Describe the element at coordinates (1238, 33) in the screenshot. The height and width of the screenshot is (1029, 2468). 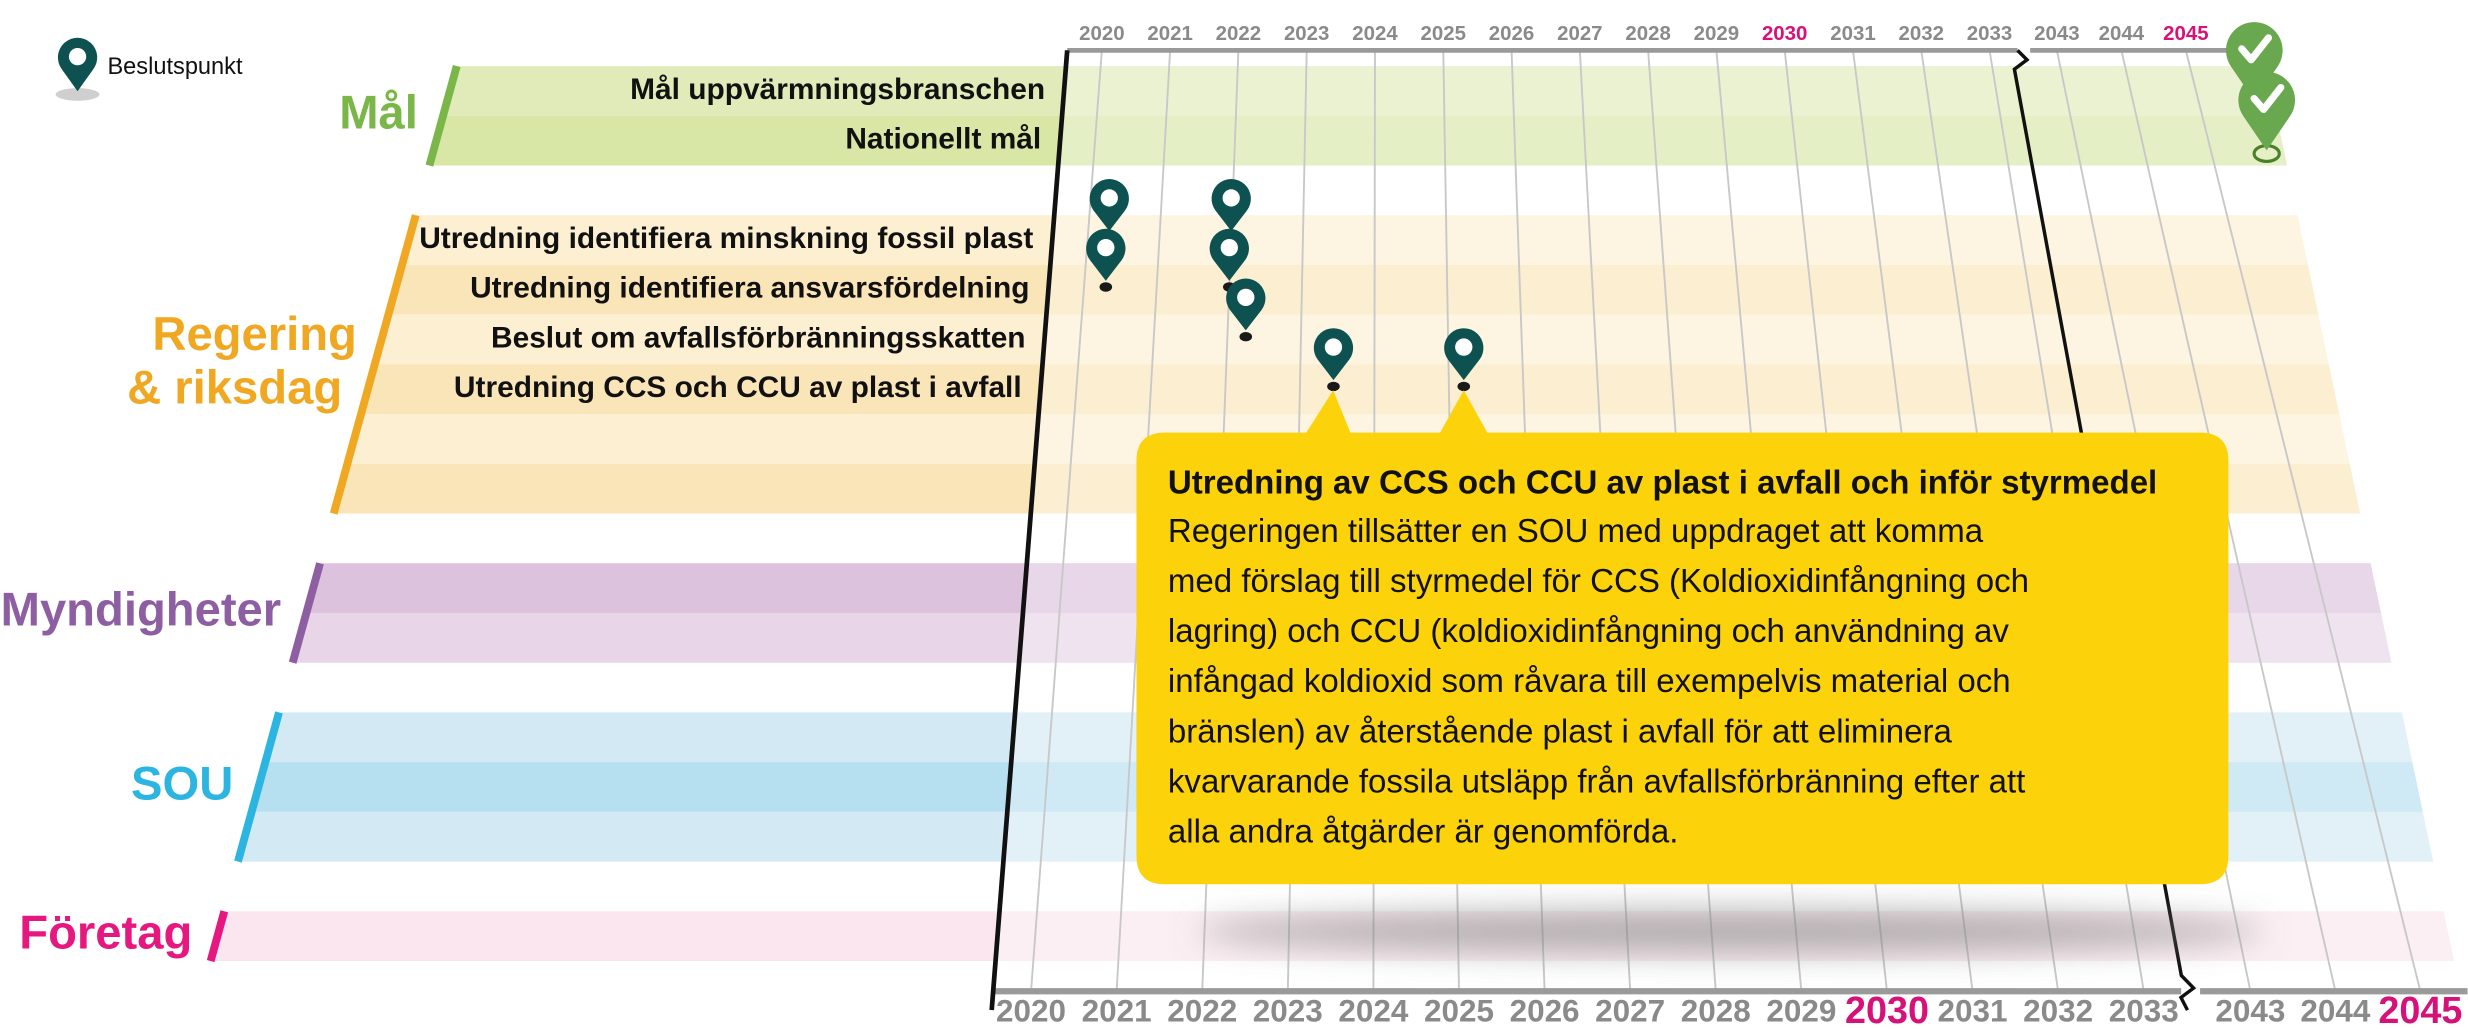
I see `top-year-label: 2022` at that location.